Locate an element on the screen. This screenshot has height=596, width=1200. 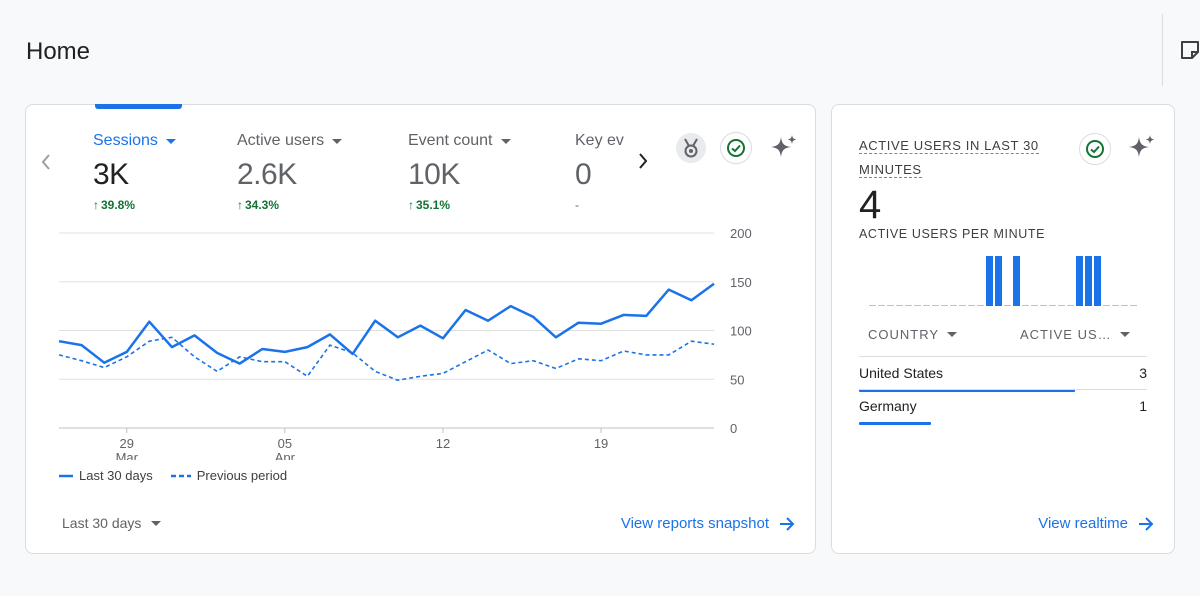
solid-line-swatch is located at coordinates (66, 475).